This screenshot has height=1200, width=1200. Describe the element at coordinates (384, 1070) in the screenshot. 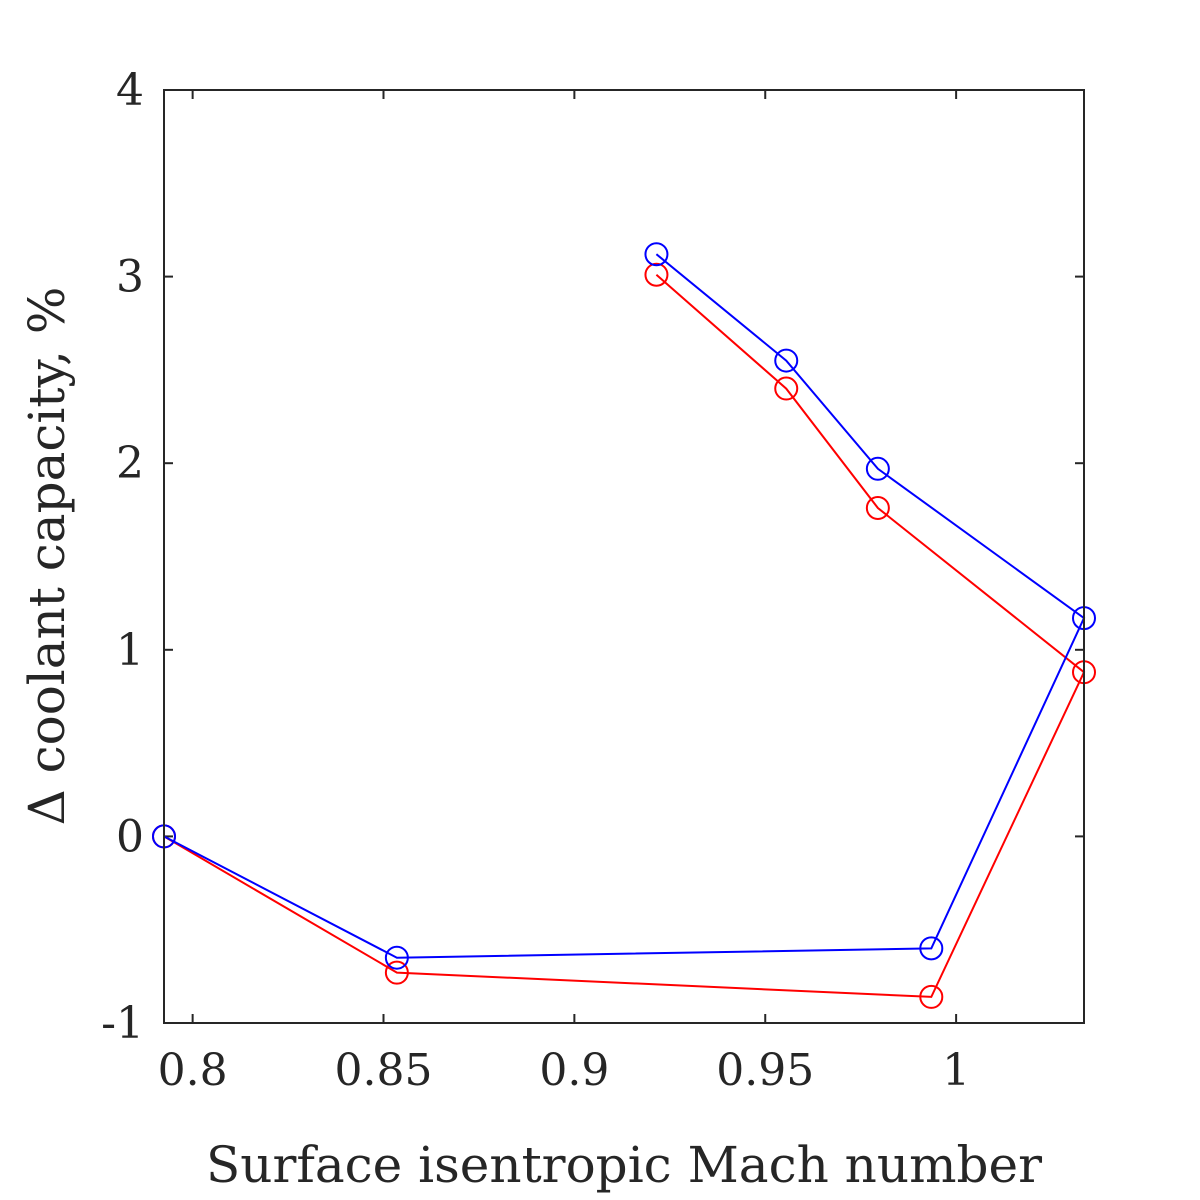

I see `x-tick-label: 0.85` at that location.